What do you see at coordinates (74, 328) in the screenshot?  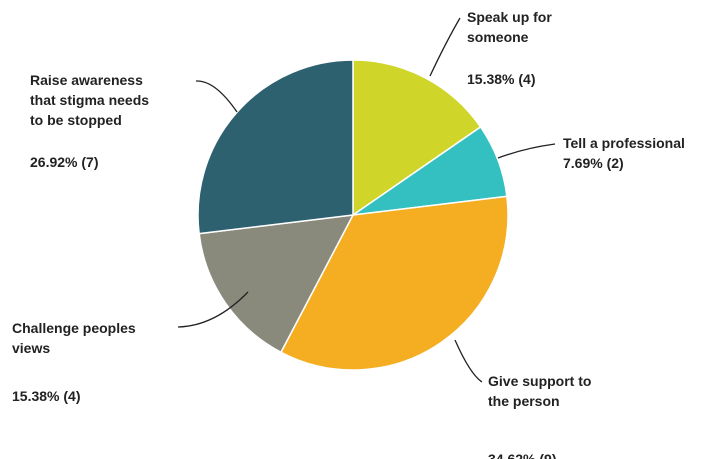 I see `slice-label: Challenge peoples` at bounding box center [74, 328].